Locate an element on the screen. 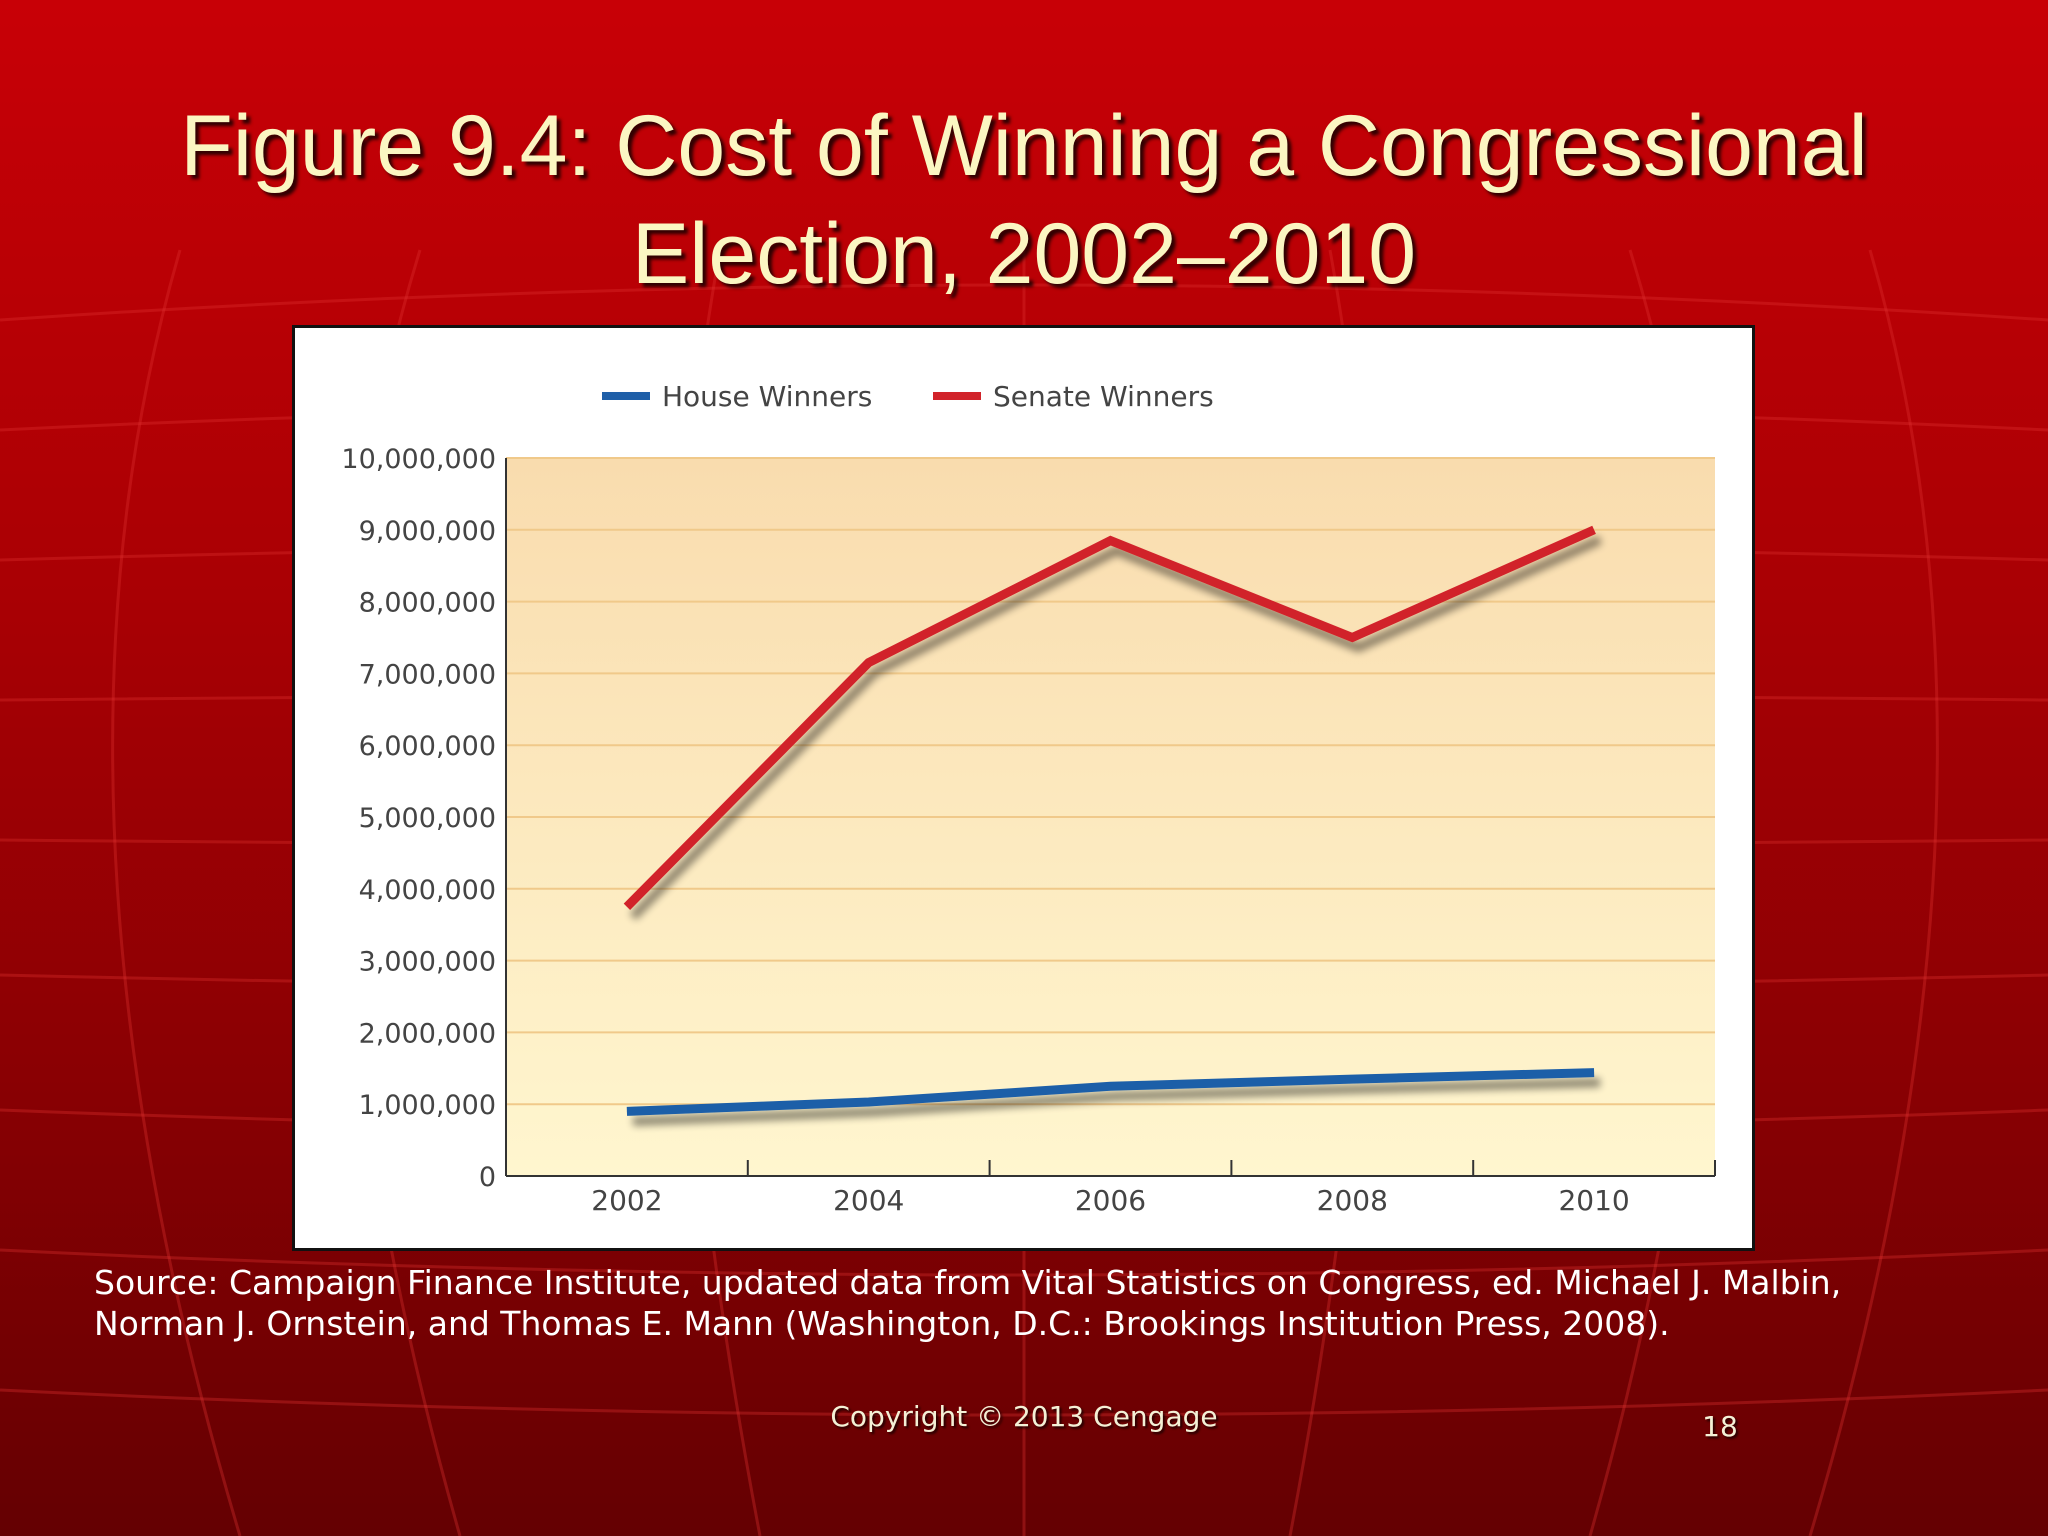 This screenshot has height=1536, width=2048. y-tick-label: 7,000,000 is located at coordinates (427, 674).